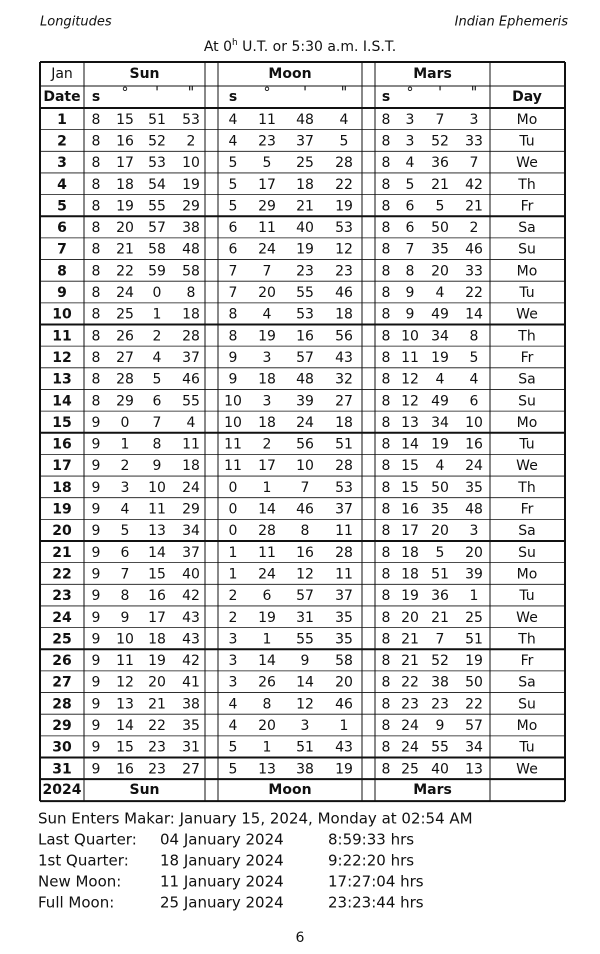  I want to click on weekday: Fr, so click(527, 510).